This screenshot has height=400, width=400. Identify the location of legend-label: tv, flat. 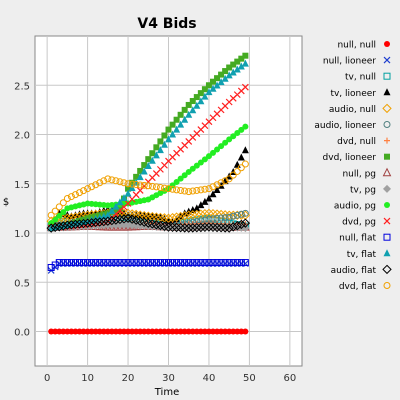
(362, 255).